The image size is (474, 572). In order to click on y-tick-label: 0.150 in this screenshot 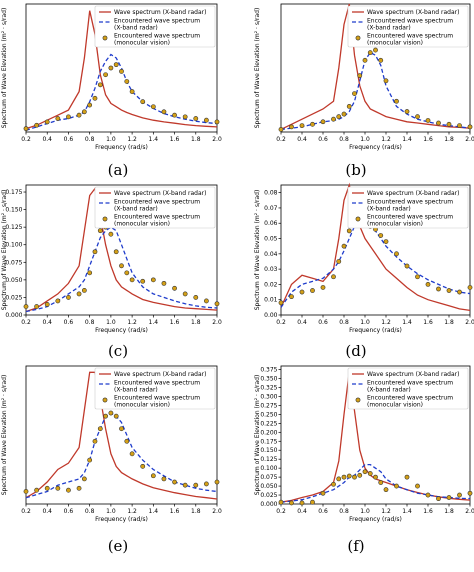, I will do `click(268, 450)`.